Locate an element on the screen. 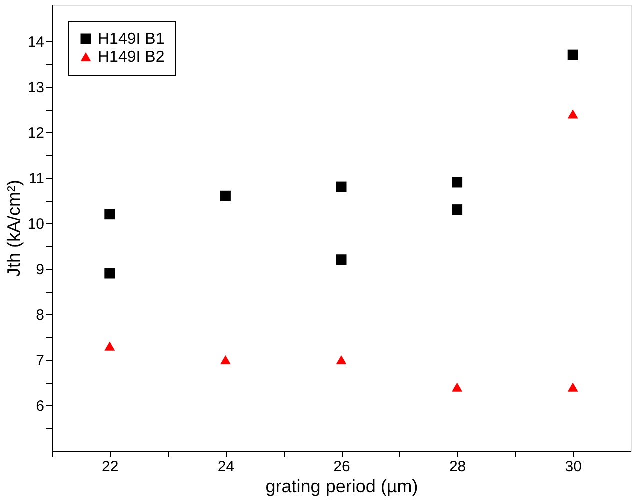 This screenshot has width=636, height=501. x-tick-label: 24 is located at coordinates (226, 467).